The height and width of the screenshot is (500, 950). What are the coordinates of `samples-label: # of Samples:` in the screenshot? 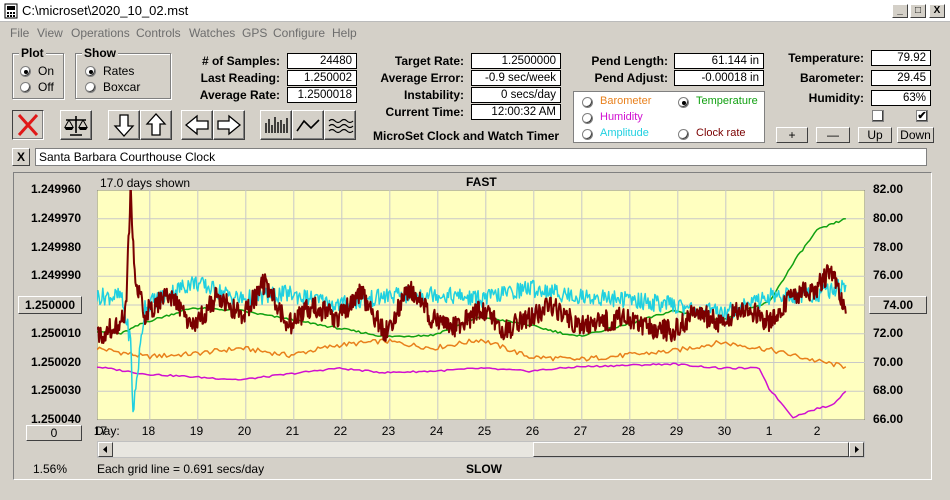 It's located at (240, 61).